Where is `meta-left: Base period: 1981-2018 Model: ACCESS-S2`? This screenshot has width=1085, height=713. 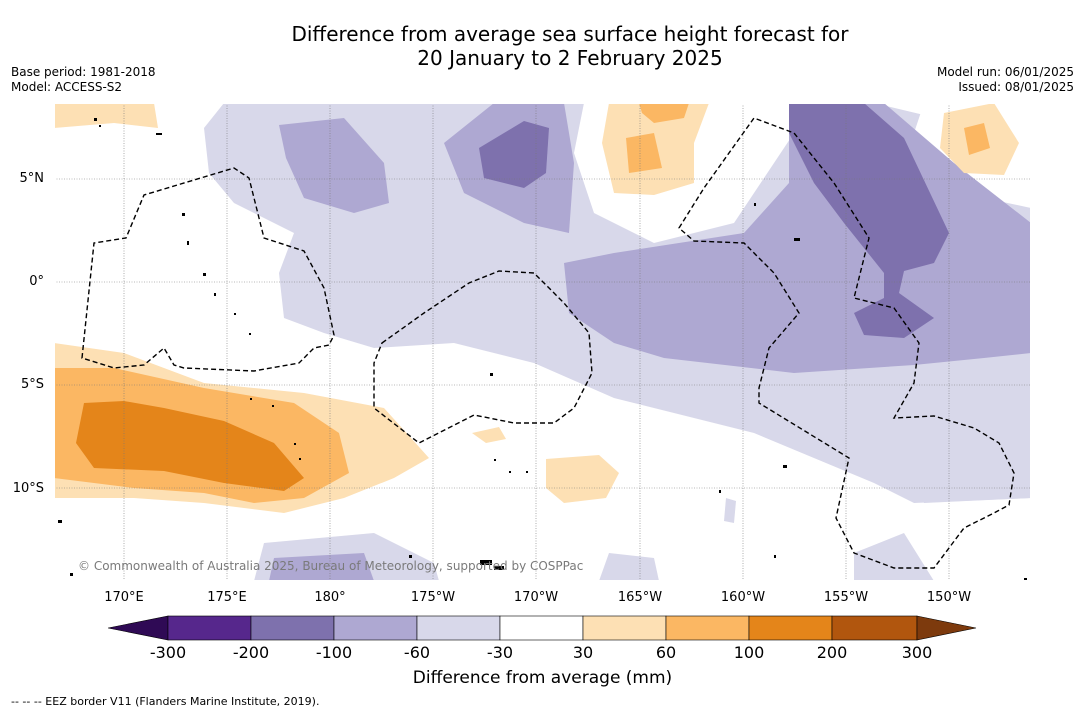 meta-left: Base period: 1981-2018 Model: ACCESS-S2 is located at coordinates (83, 80).